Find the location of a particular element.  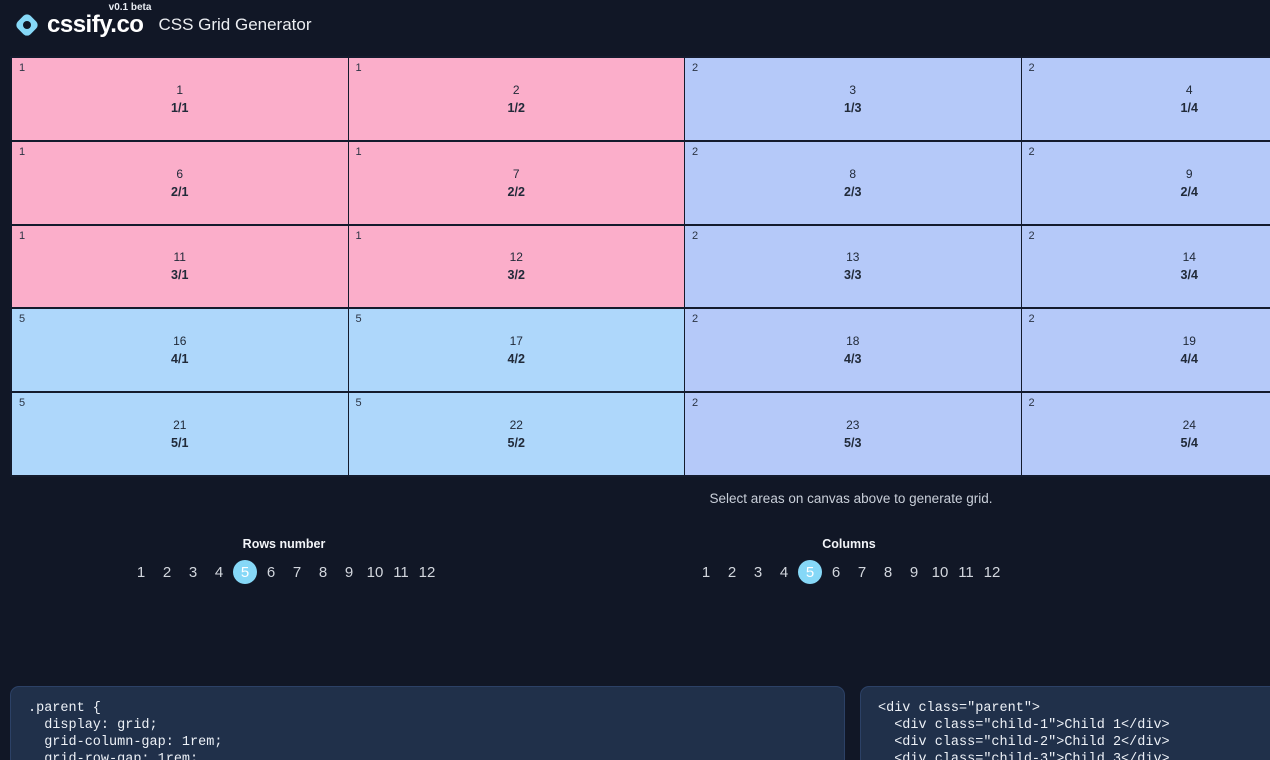

code-line: <div class="parent"> is located at coordinates (959, 708).